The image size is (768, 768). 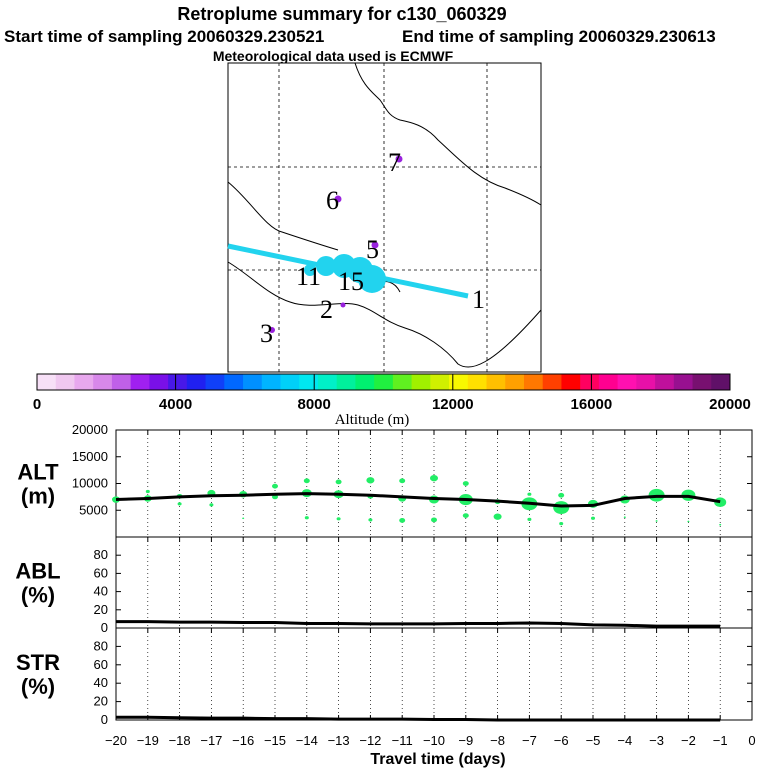 What do you see at coordinates (101, 591) in the screenshot?
I see `y-tick-label: 40` at bounding box center [101, 591].